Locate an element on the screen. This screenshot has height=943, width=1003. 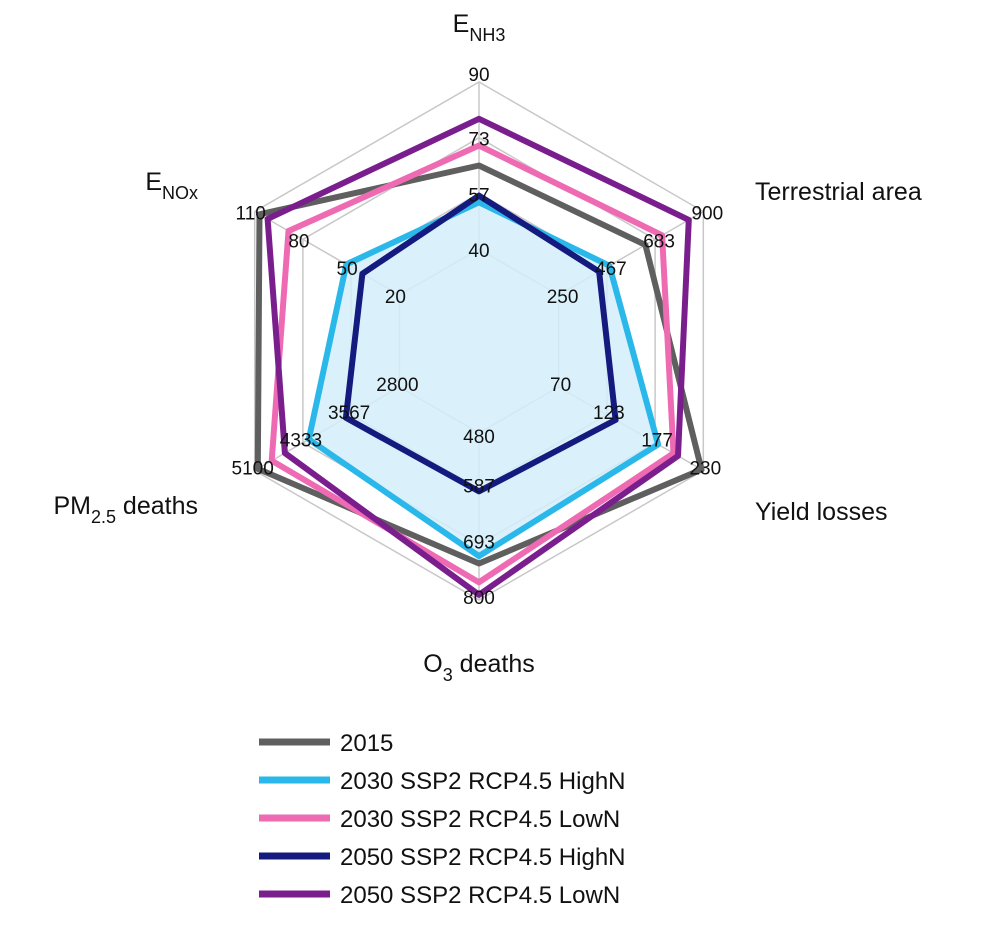
legend-label-2: 2030 SSP2 RCP4.5 HighN is located at coordinates (483, 781).